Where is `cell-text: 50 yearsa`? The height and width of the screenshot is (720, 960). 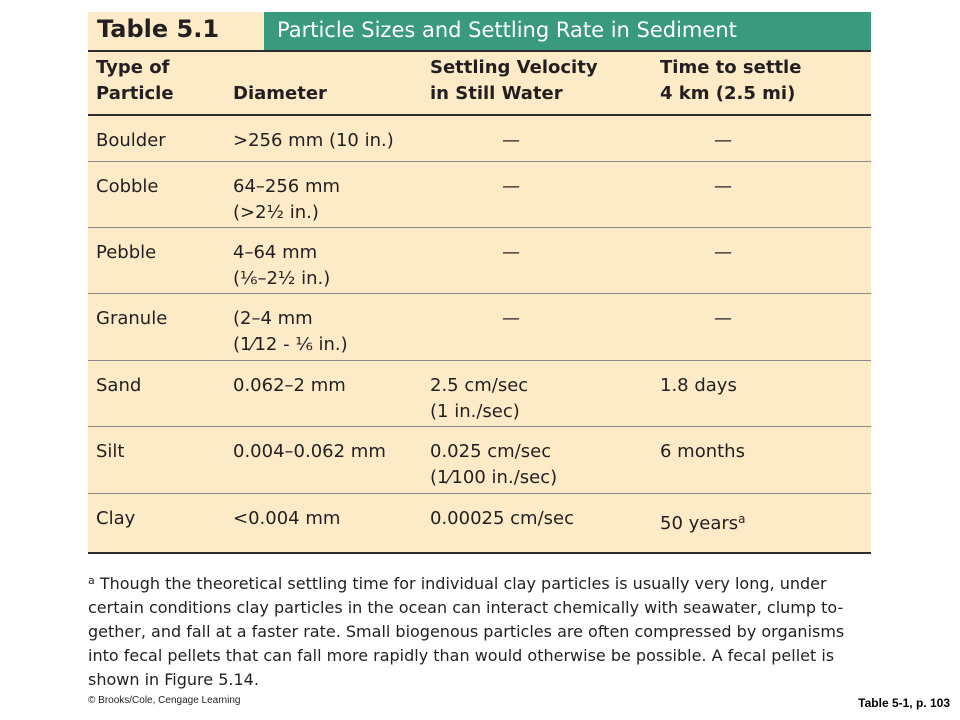
cell-text: 50 yearsa is located at coordinates (703, 521).